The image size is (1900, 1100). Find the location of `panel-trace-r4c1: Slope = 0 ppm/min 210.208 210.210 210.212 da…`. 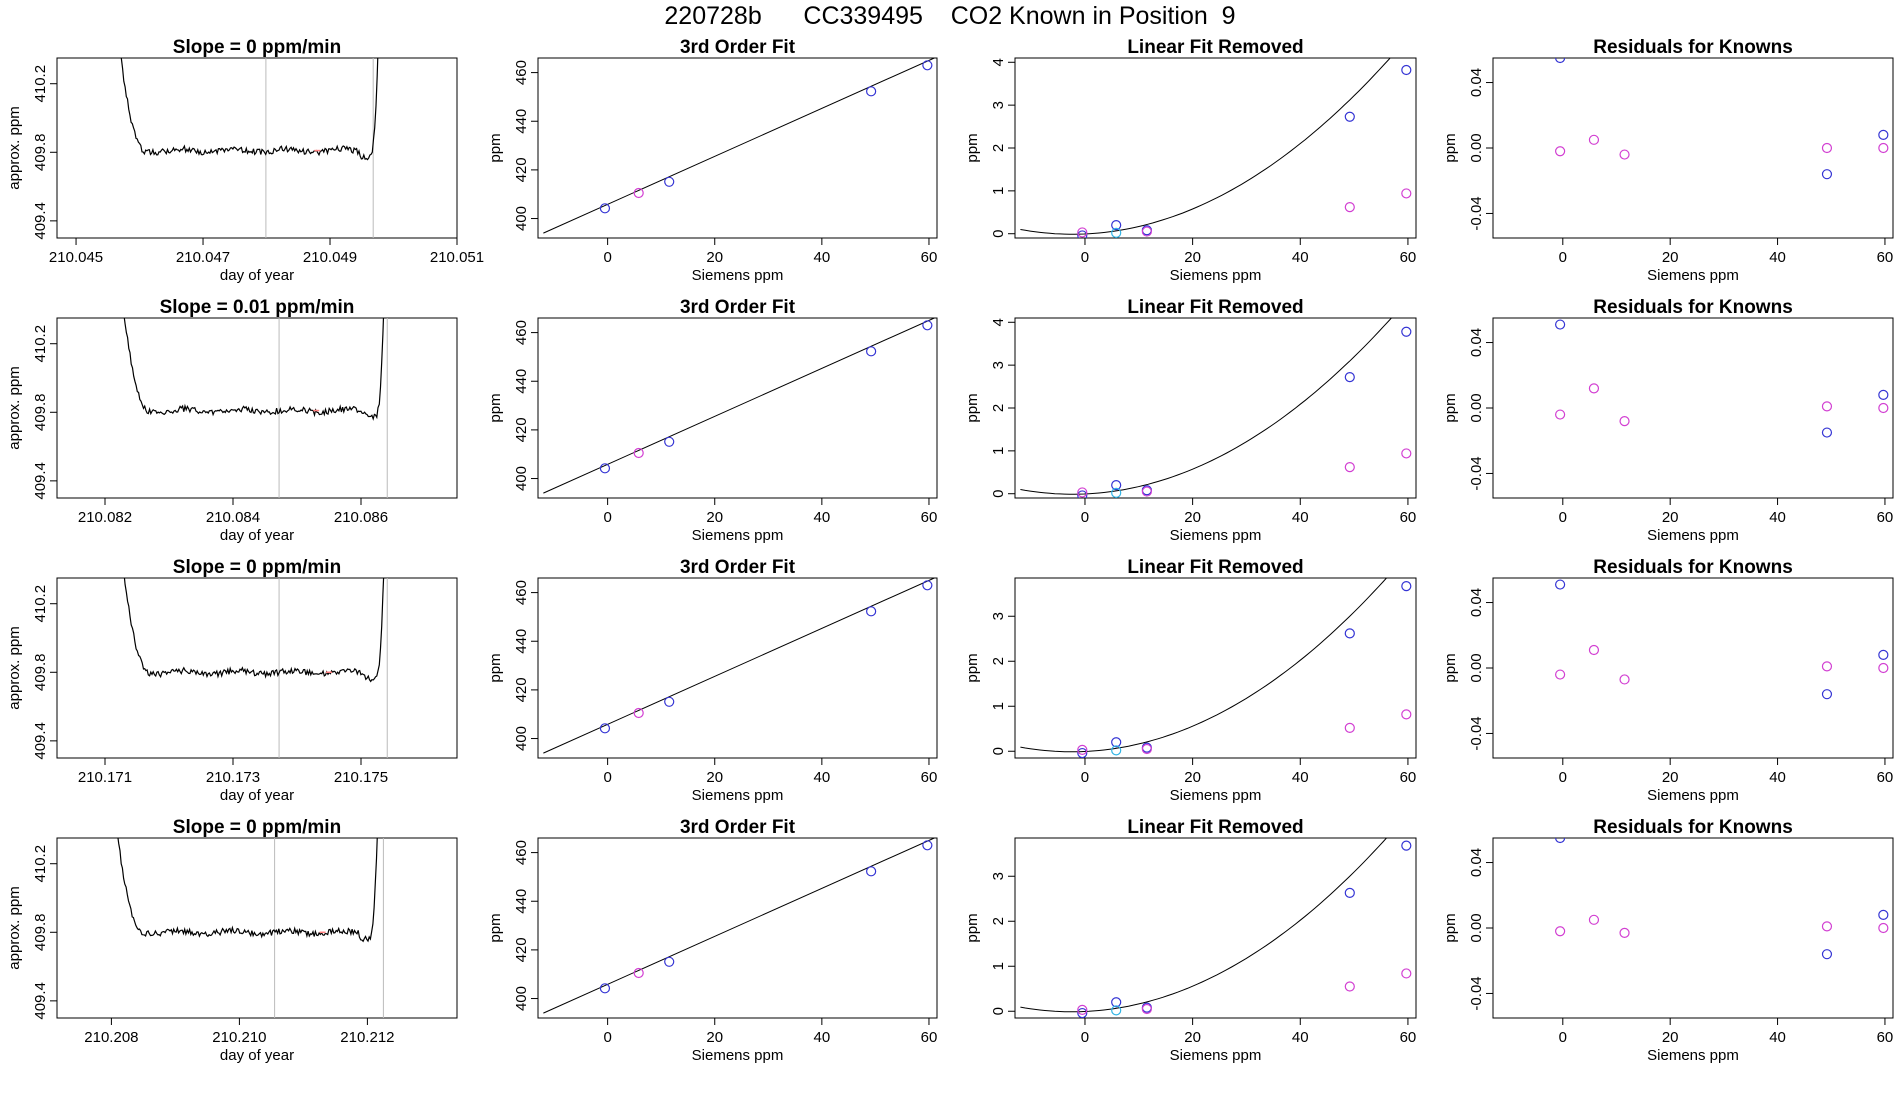

panel-trace-r4c1: Slope = 0 ppm/min 210.208 210.210 210.212 da… is located at coordinates (232, 940).